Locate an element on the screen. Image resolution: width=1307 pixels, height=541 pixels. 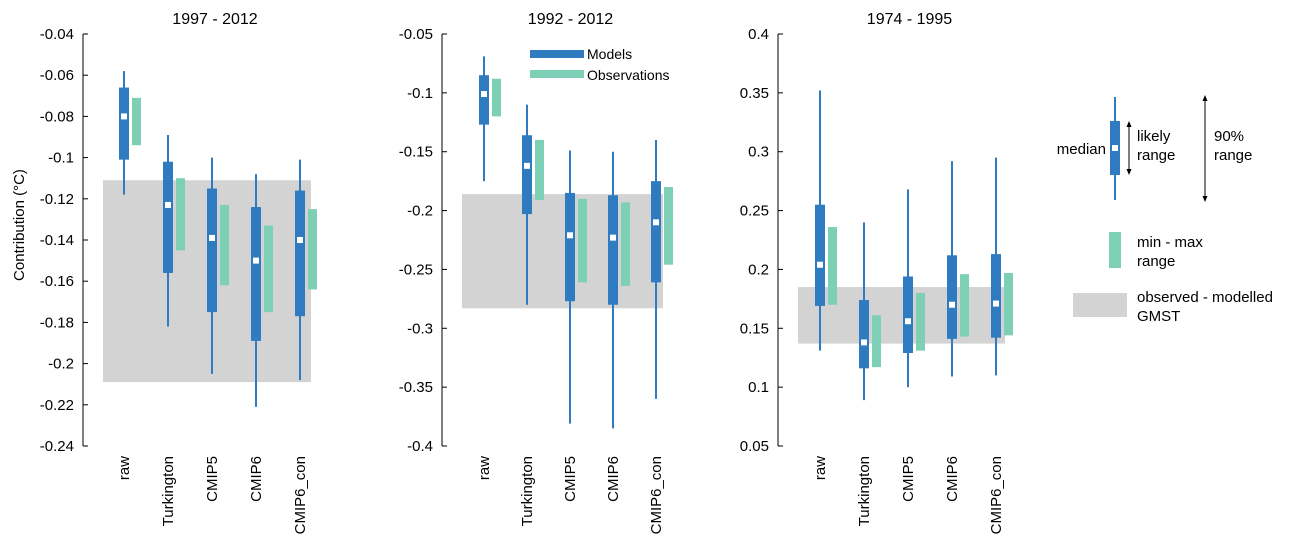
y-tick-label: -0.08 is located at coordinates (57, 116).